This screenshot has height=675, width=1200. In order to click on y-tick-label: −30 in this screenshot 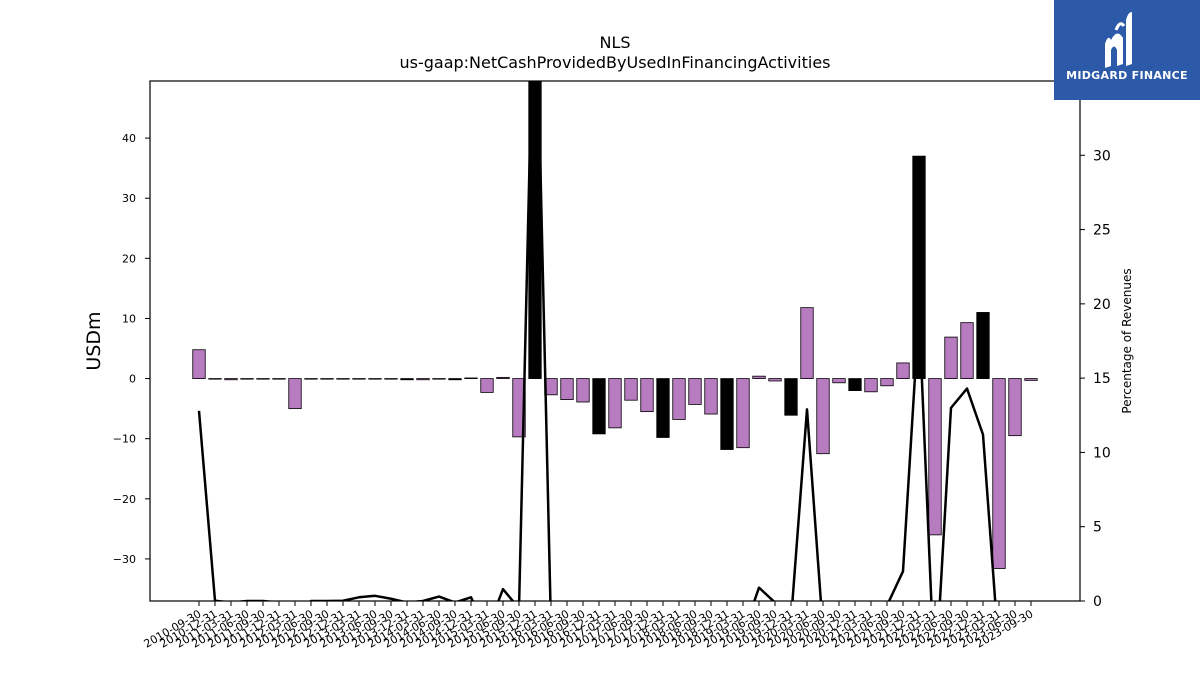, I will do `click(124, 559)`.